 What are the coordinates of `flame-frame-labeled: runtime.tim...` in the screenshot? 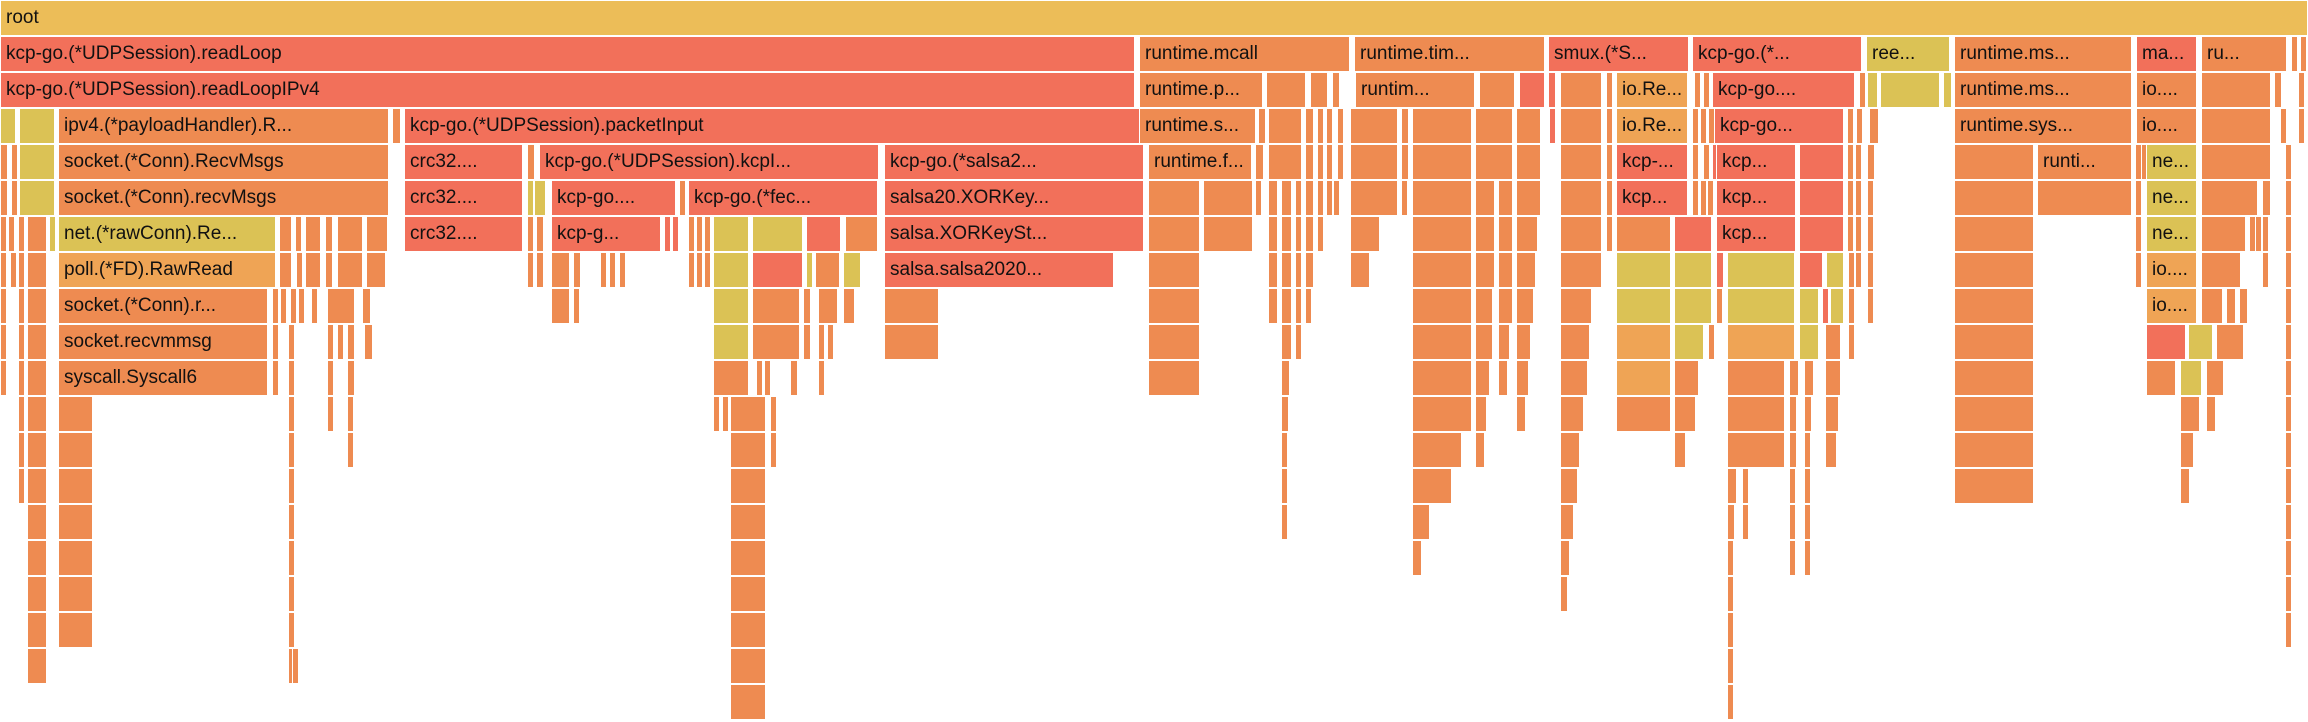 It's located at (1449, 54).